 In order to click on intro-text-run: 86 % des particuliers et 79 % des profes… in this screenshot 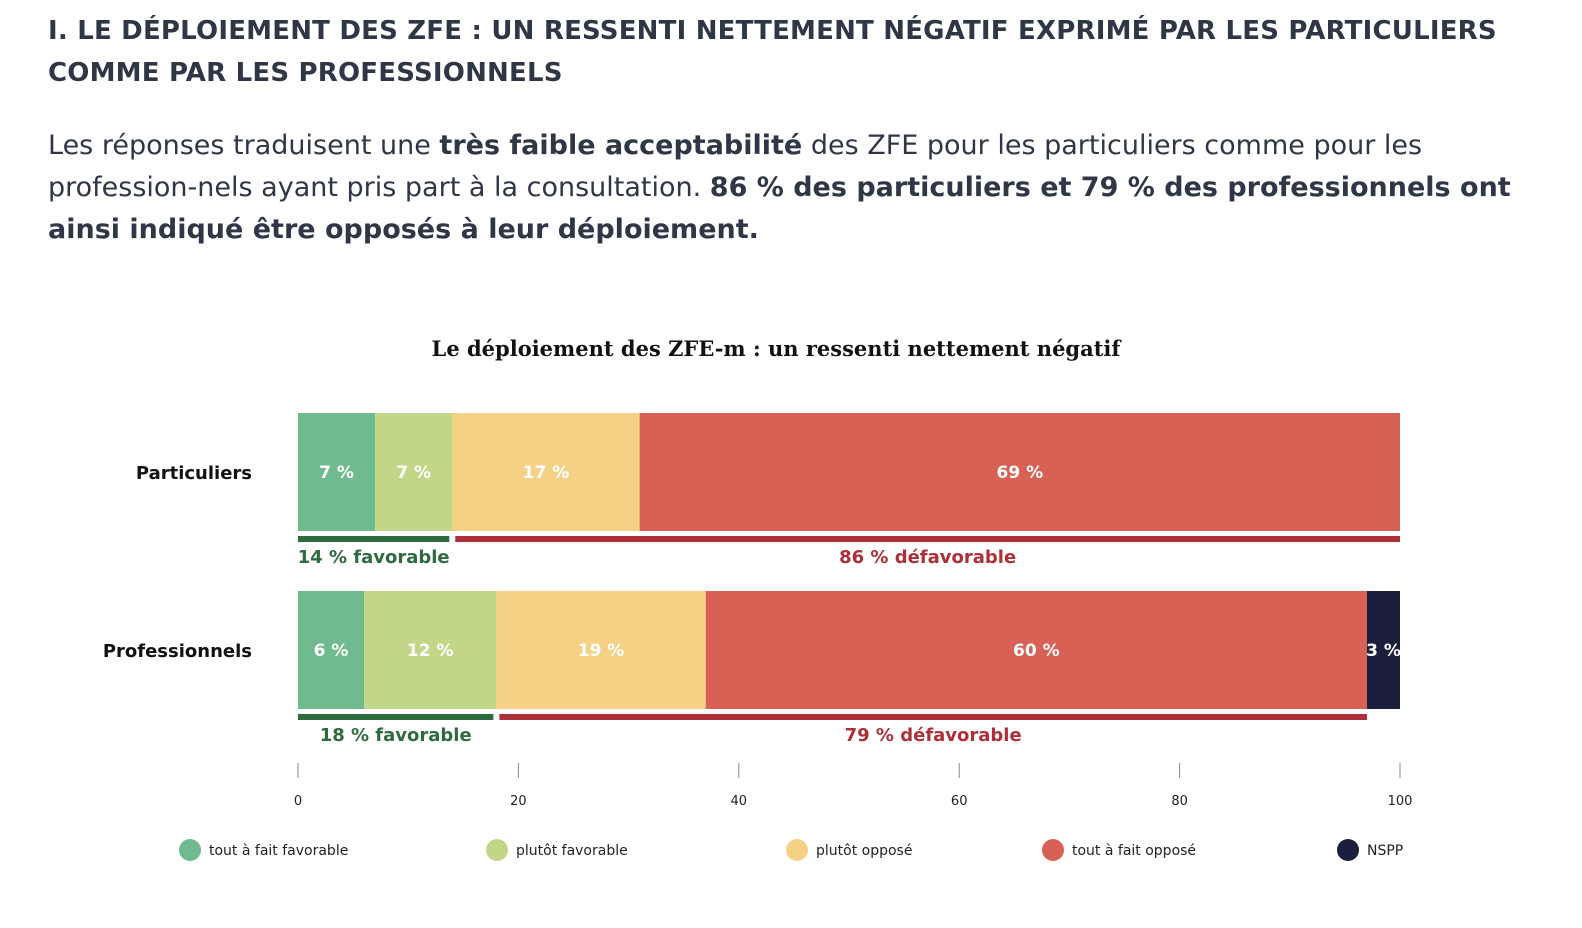, I will do `click(779, 208)`.